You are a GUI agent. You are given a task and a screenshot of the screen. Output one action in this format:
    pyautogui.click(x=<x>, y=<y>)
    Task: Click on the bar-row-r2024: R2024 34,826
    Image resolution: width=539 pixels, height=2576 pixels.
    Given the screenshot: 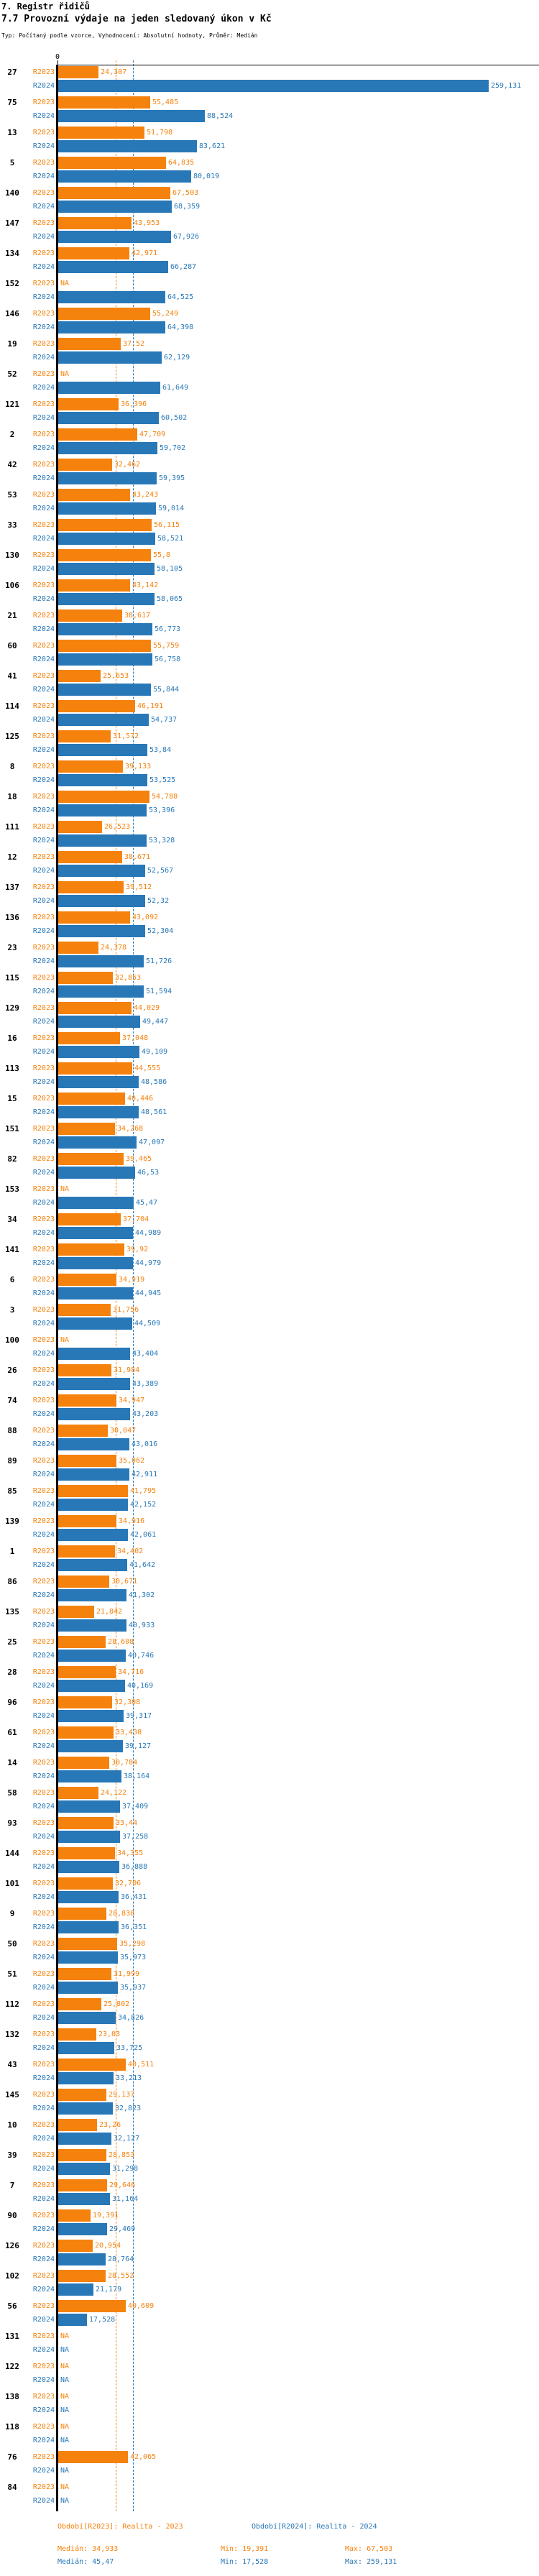 What is the action you would take?
    pyautogui.click(x=269, y=2018)
    